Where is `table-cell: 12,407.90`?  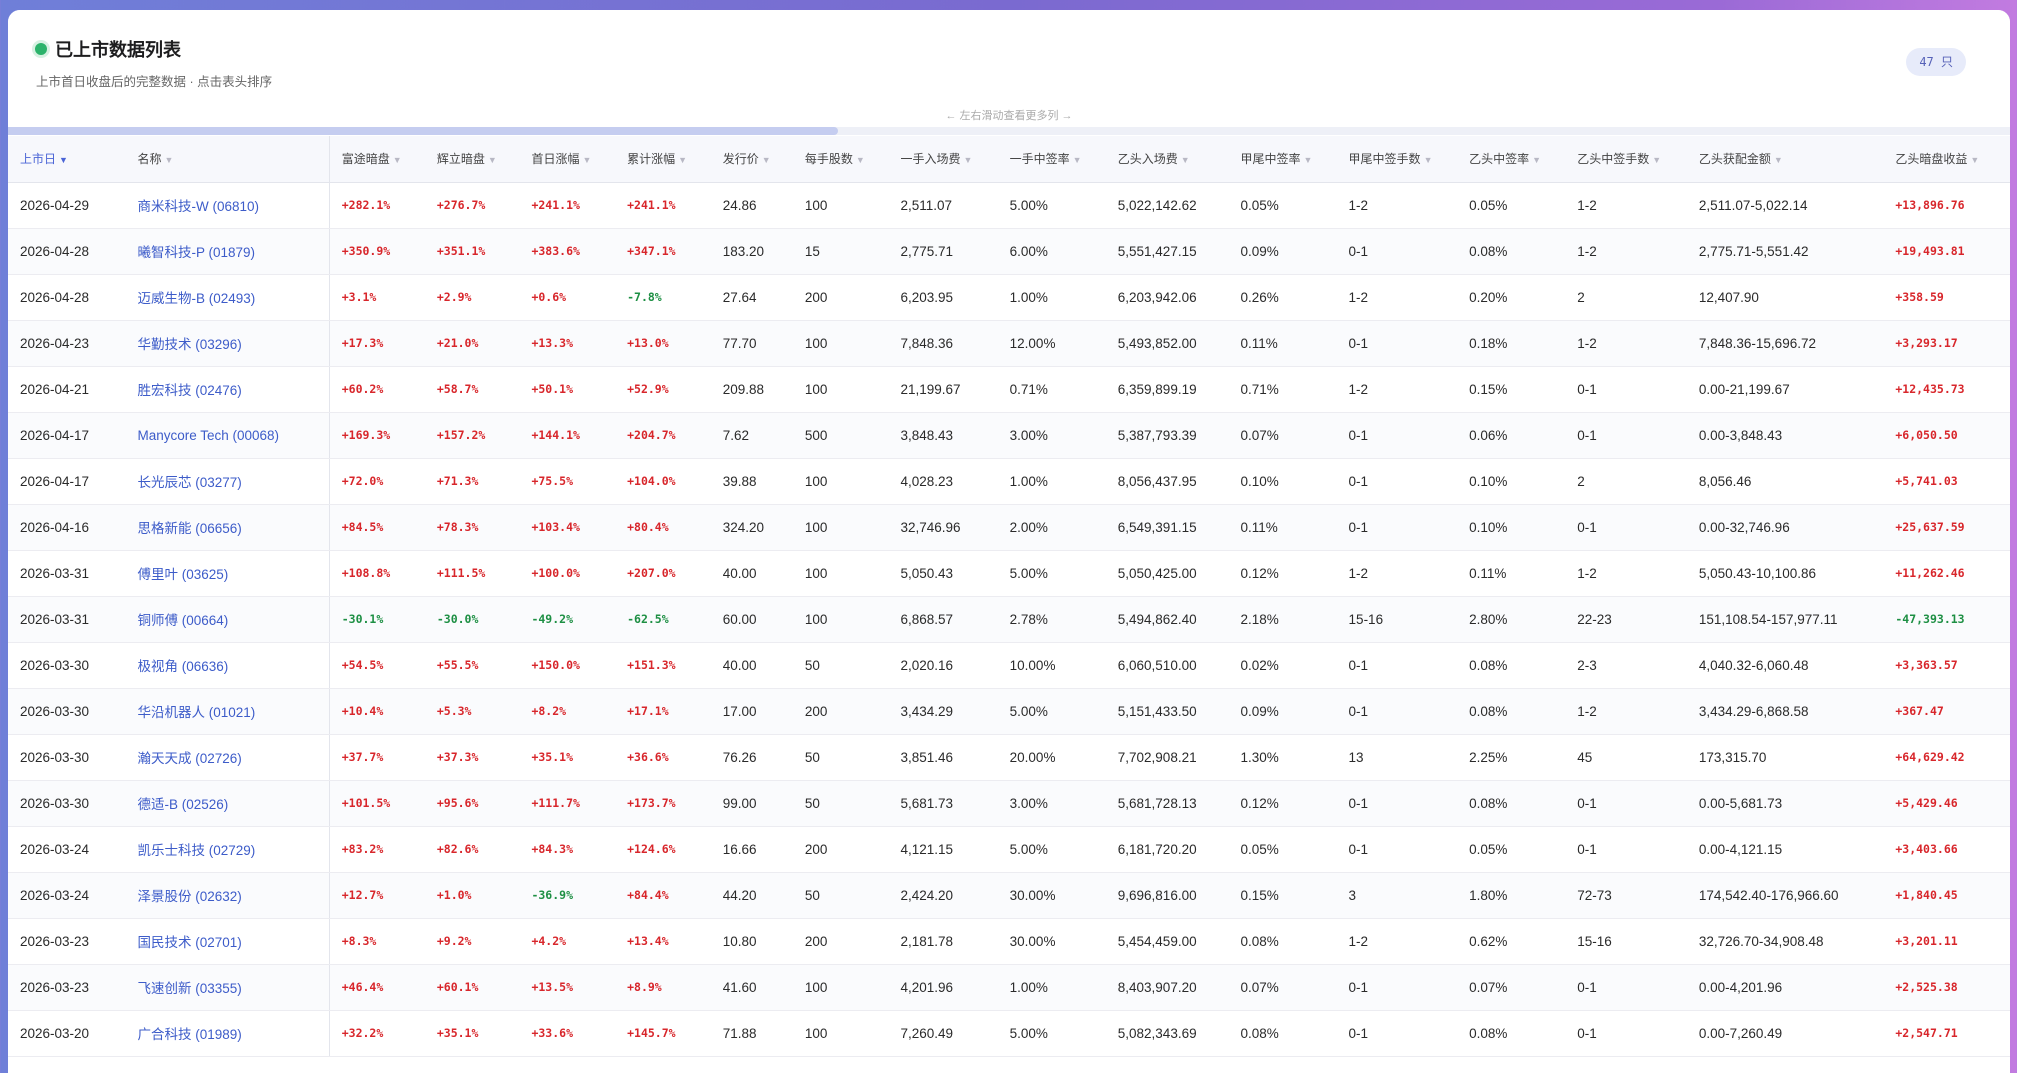 table-cell: 12,407.90 is located at coordinates (1785, 297).